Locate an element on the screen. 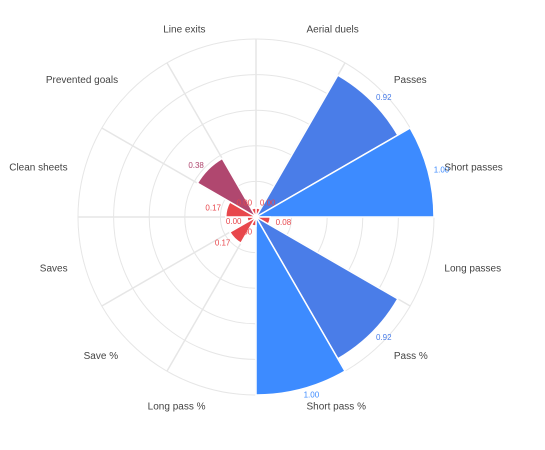  value-label-passes: 0.92 is located at coordinates (384, 97).